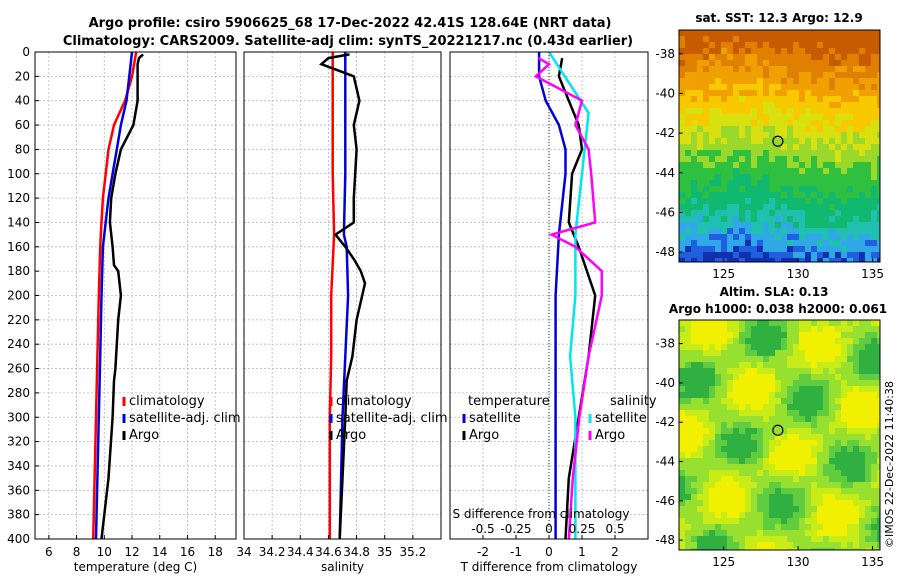 The width and height of the screenshot is (900, 584). What do you see at coordinates (541, 514) in the screenshot?
I see `x-axis-label-salinity: S difference from climatology` at bounding box center [541, 514].